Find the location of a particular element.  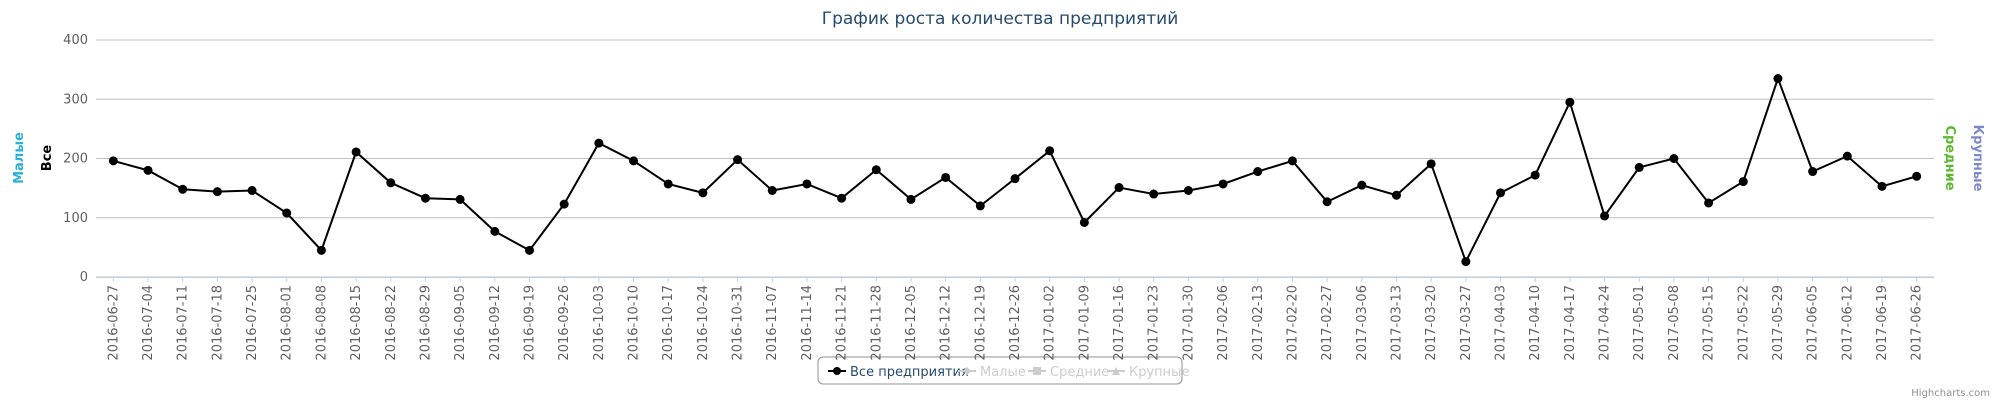

legend-label: Малые is located at coordinates (1003, 372).